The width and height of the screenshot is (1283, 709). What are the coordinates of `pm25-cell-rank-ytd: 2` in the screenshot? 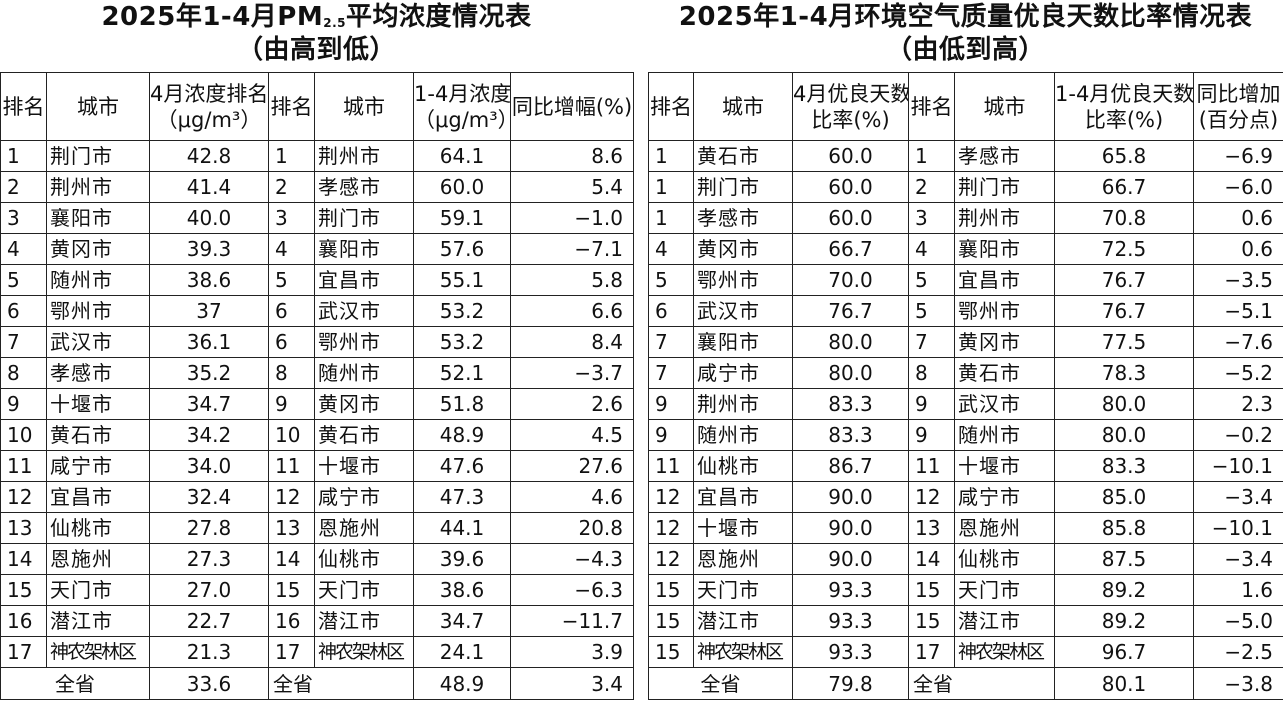 It's located at (291, 187).